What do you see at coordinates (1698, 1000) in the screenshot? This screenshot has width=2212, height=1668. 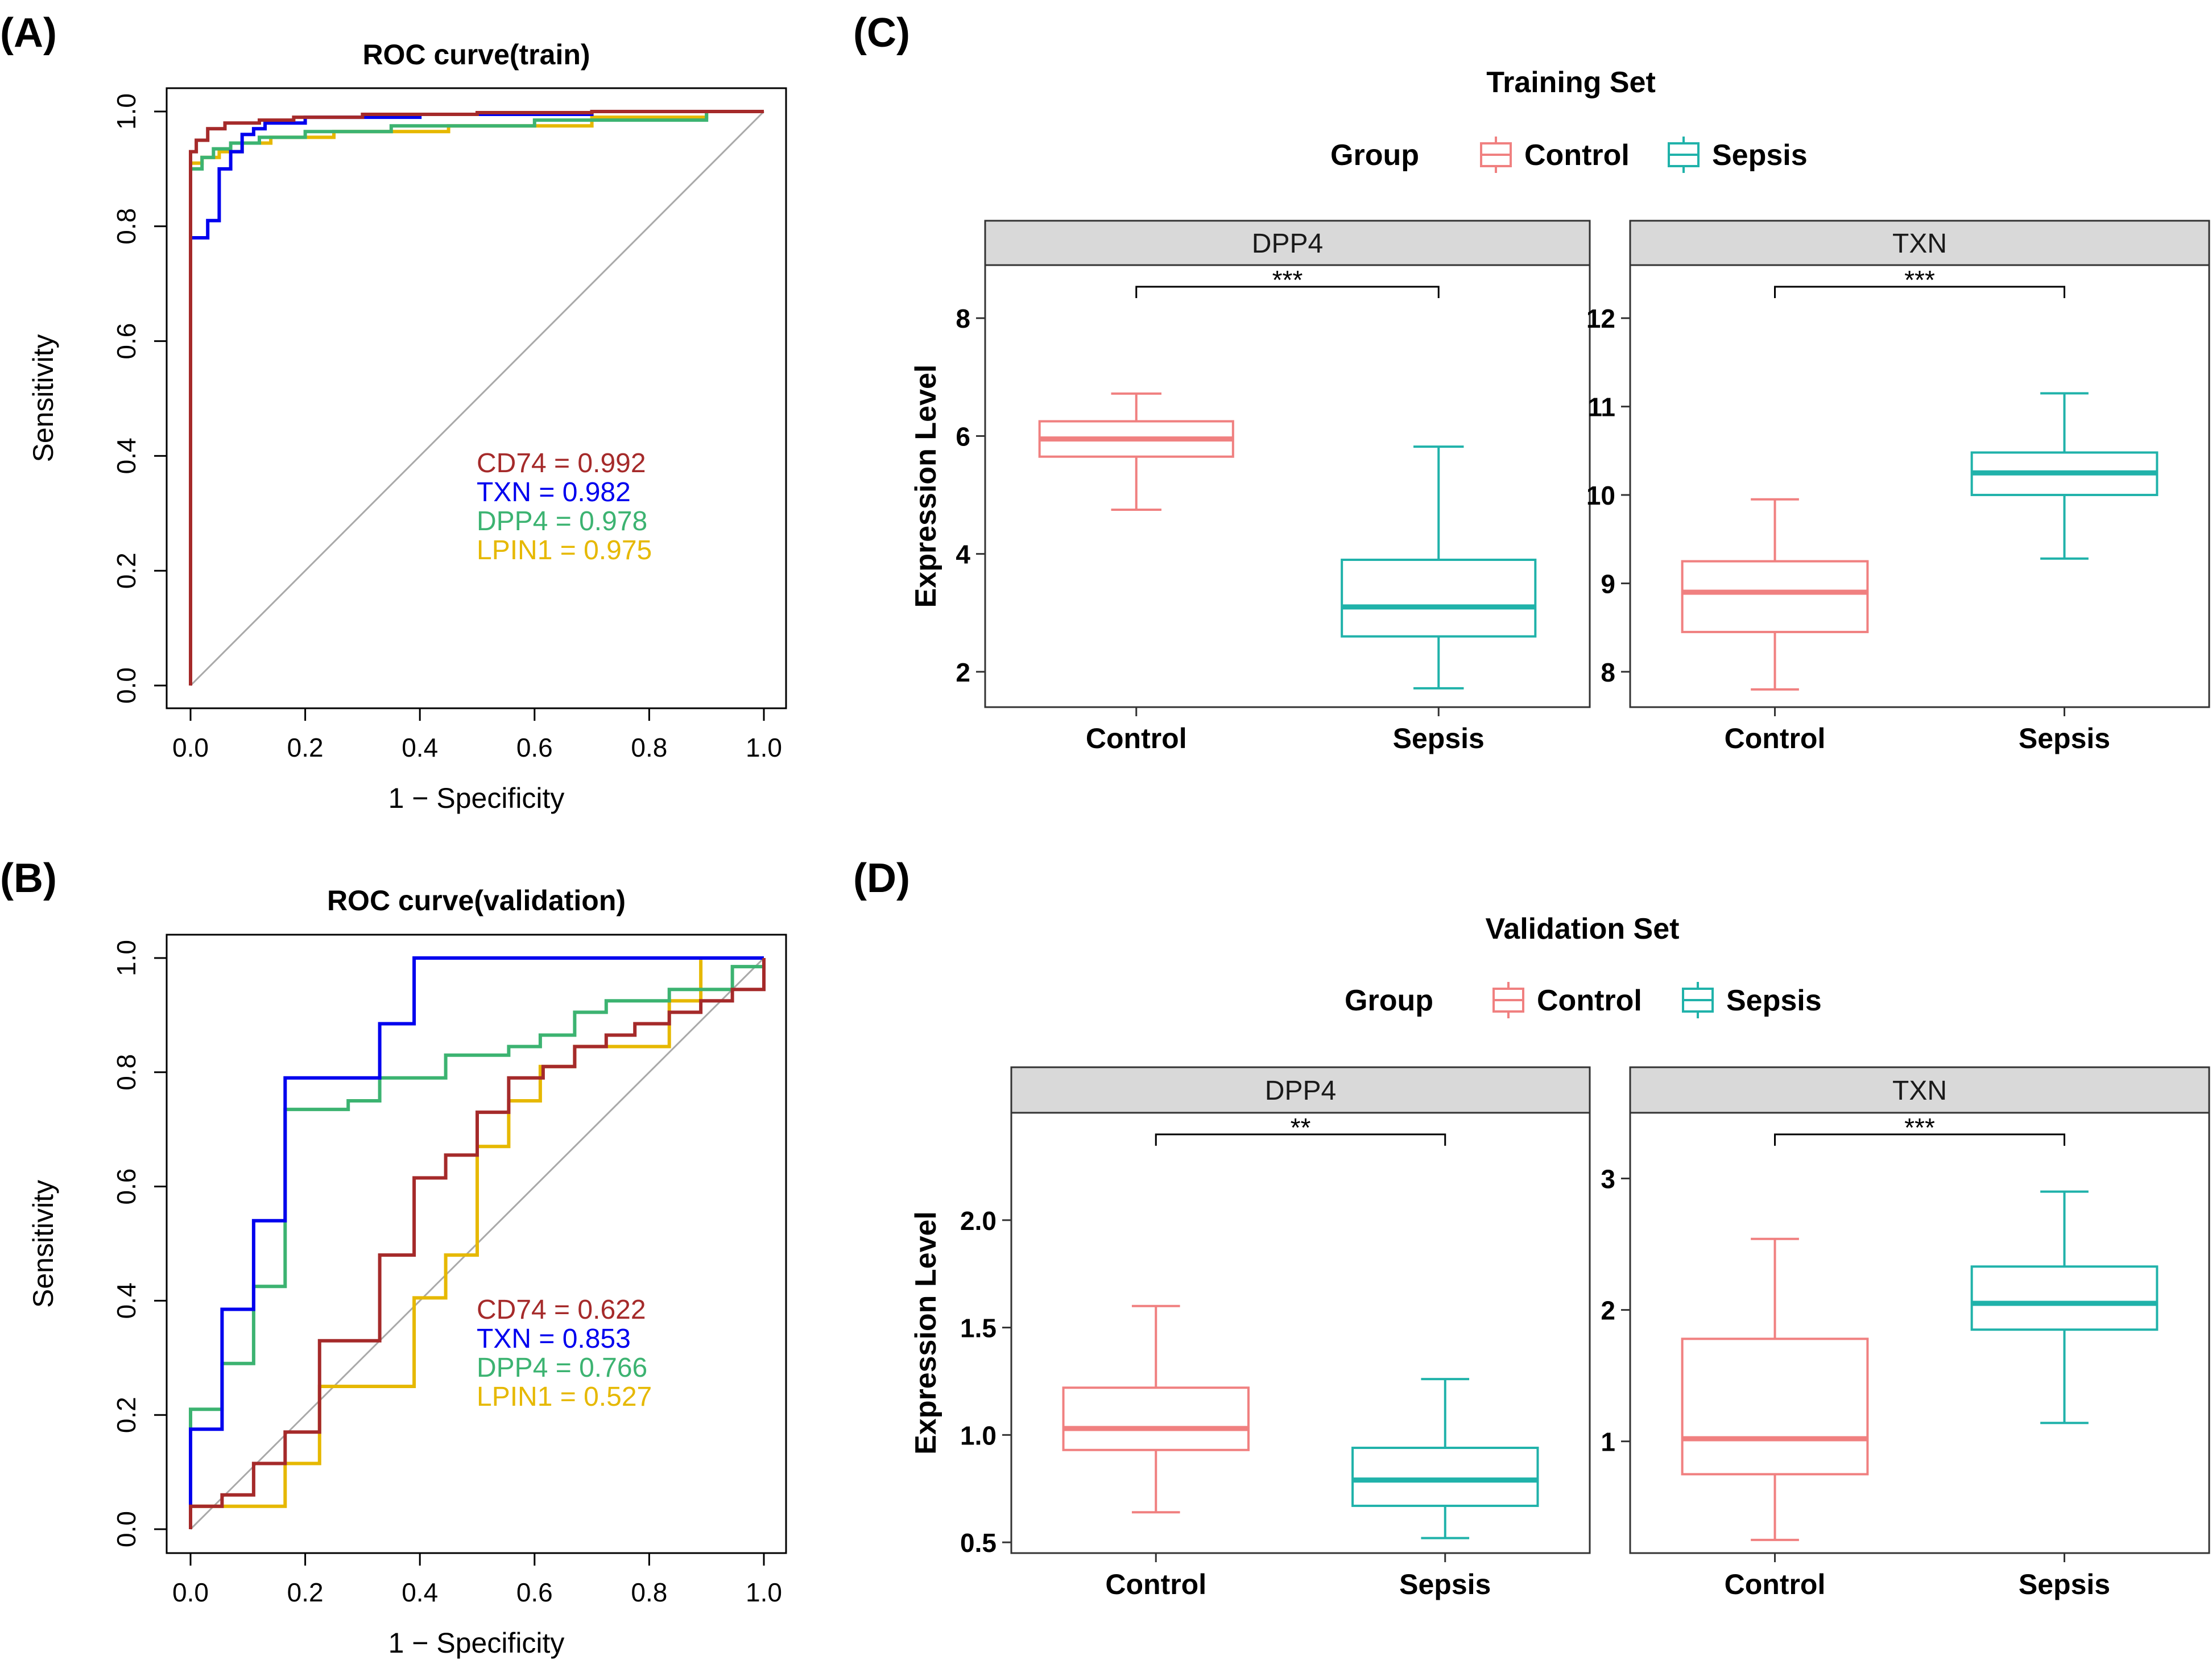 I see `legend-key-sepsis` at bounding box center [1698, 1000].